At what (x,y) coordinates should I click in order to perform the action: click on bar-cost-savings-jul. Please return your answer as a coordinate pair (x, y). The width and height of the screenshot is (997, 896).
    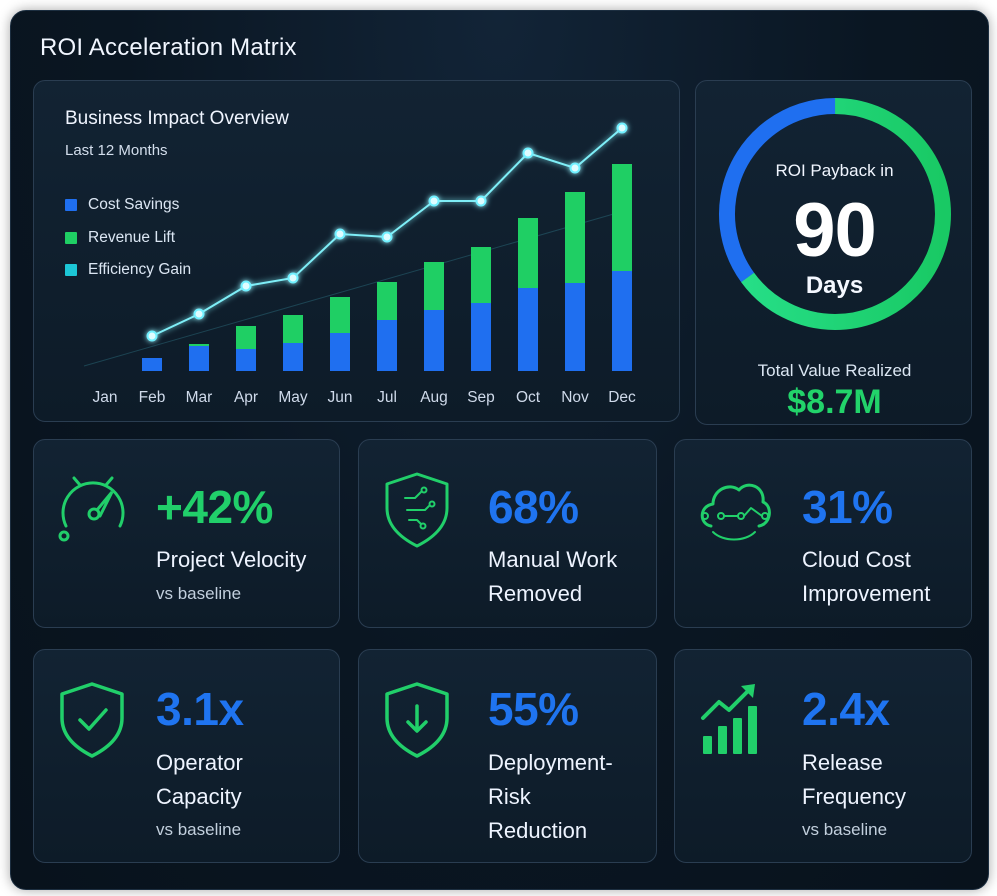
    Looking at the image, I should click on (387, 345).